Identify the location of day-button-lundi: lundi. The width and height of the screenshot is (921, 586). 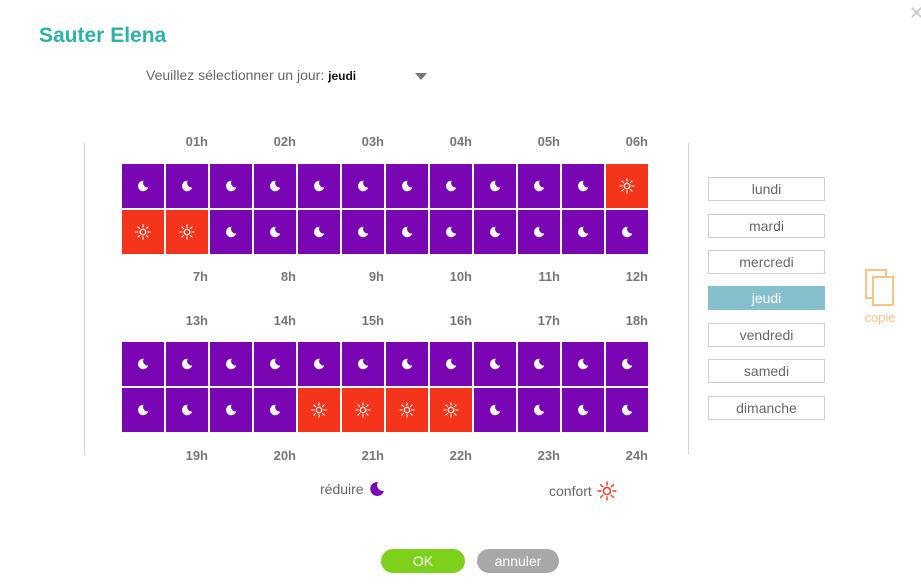
(766, 189).